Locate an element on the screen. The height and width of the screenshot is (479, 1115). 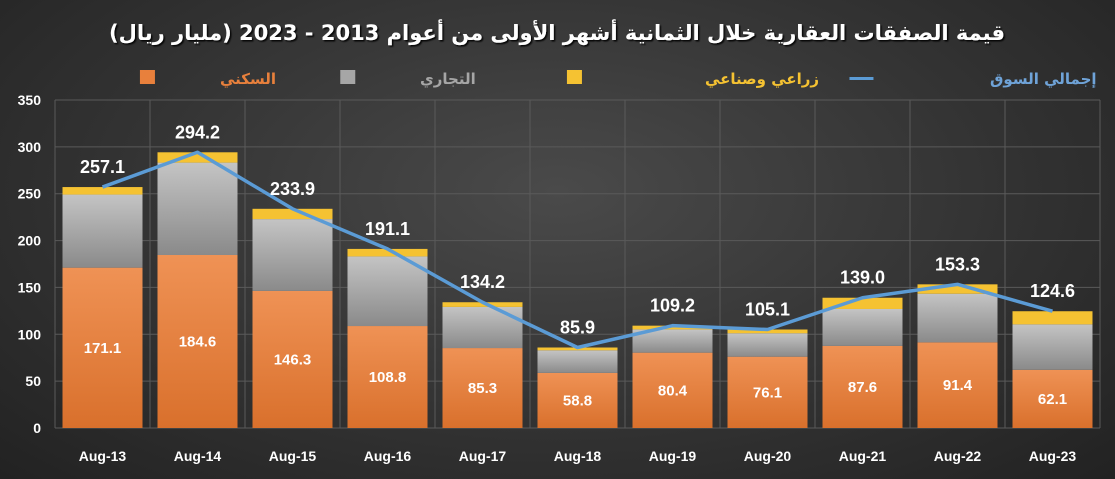
total-label: 139.0 is located at coordinates (862, 278).